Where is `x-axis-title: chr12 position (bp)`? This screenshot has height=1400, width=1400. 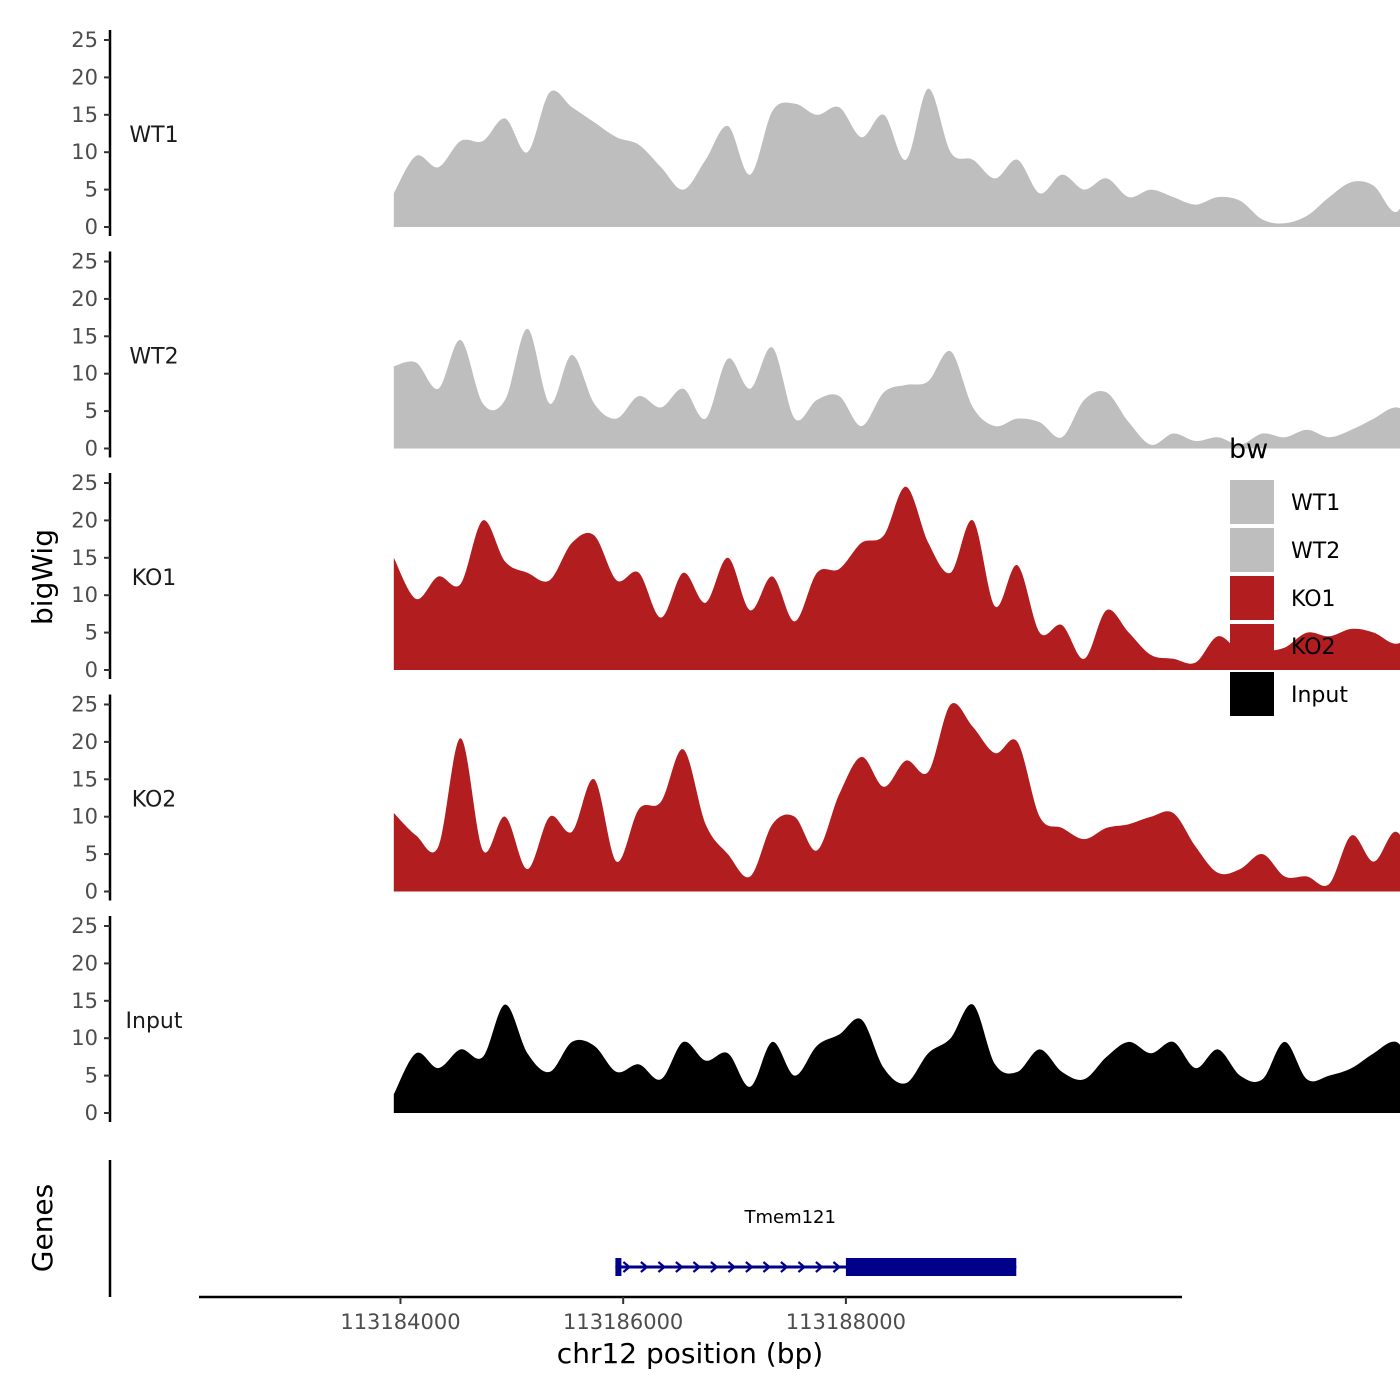 x-axis-title: chr12 position (bp) is located at coordinates (690, 1353).